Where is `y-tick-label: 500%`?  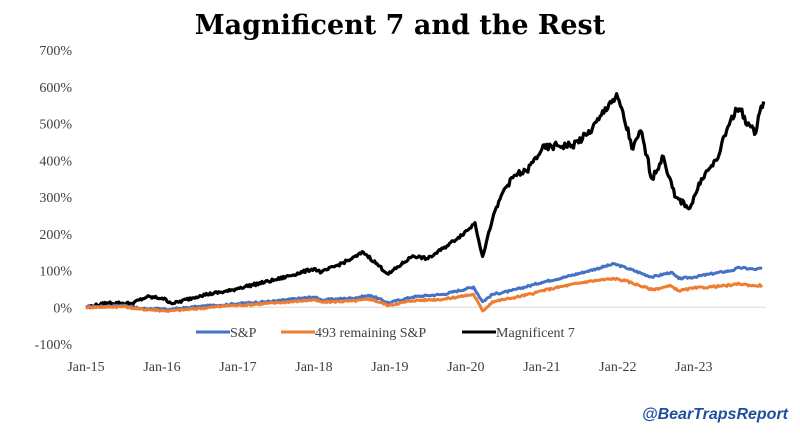 y-tick-label: 500% is located at coordinates (55, 125).